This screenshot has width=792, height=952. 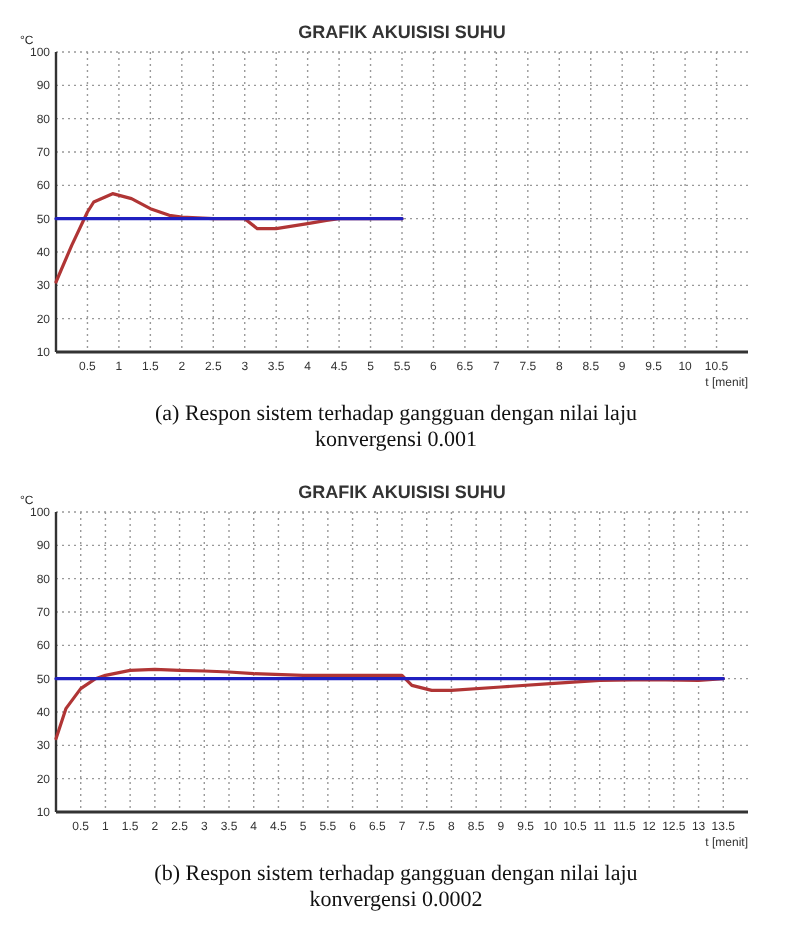 What do you see at coordinates (396, 887) in the screenshot?
I see `text: (b) Respon sistem terhadap gangguan dengan nilai laju konvergensi 0.0002` at bounding box center [396, 887].